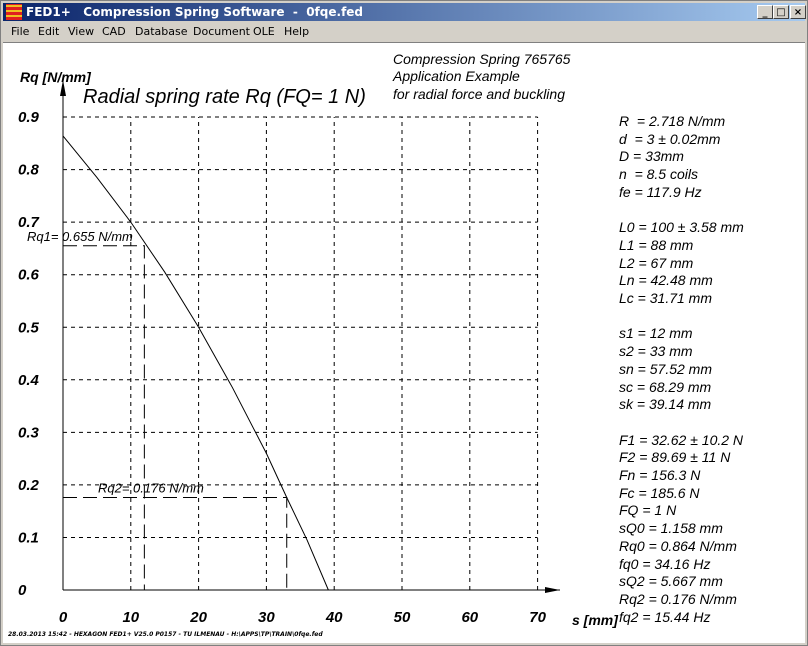 The height and width of the screenshot is (646, 808). I want to click on x-axis-label: s [mm], so click(595, 620).